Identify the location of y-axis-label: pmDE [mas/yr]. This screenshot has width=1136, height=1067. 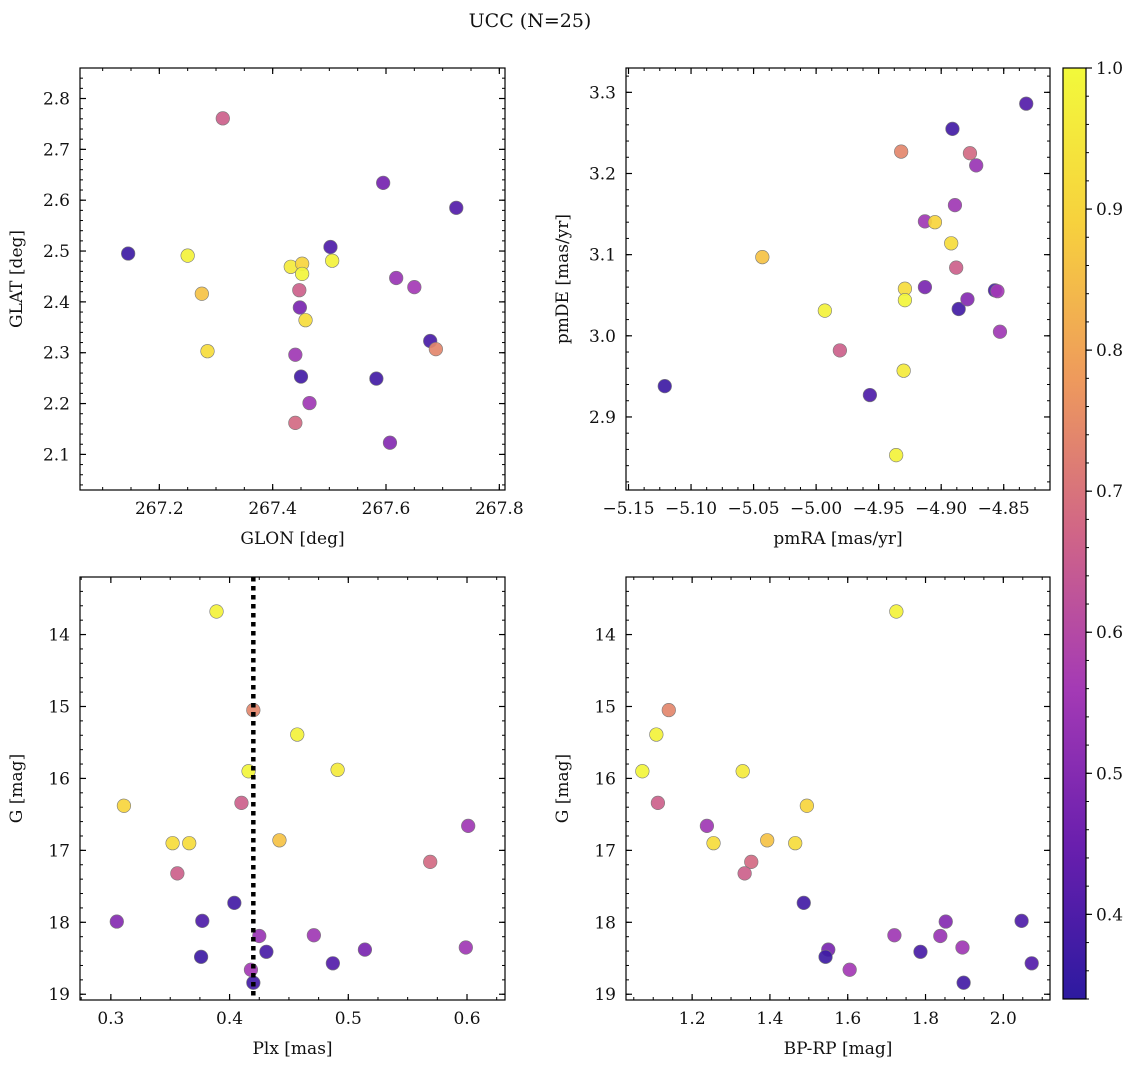
(563, 279).